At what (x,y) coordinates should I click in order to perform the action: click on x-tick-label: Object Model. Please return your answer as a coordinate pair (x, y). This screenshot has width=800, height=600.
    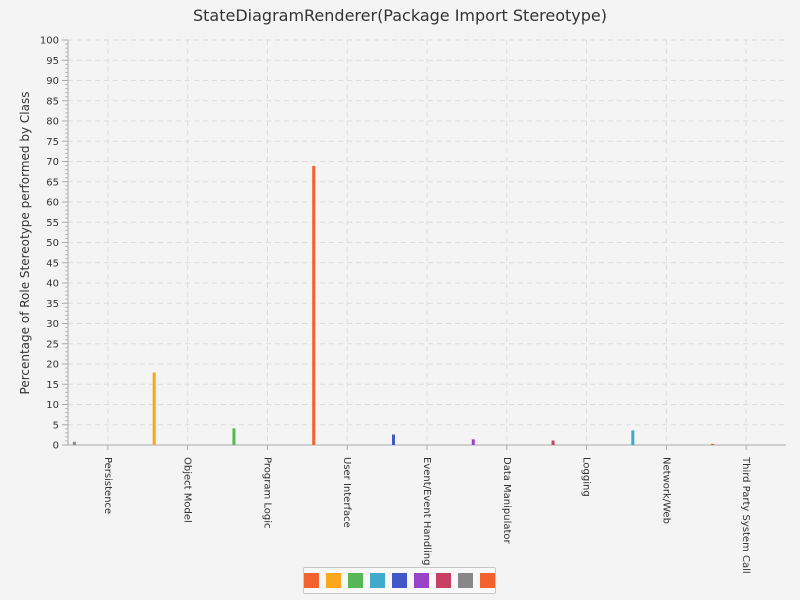
    Looking at the image, I should click on (187, 490).